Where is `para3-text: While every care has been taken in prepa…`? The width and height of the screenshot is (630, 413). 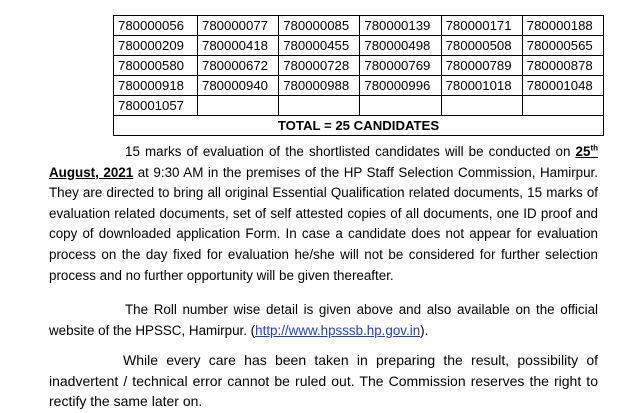
para3-text: While every care has been taken in prepa… is located at coordinates (323, 381).